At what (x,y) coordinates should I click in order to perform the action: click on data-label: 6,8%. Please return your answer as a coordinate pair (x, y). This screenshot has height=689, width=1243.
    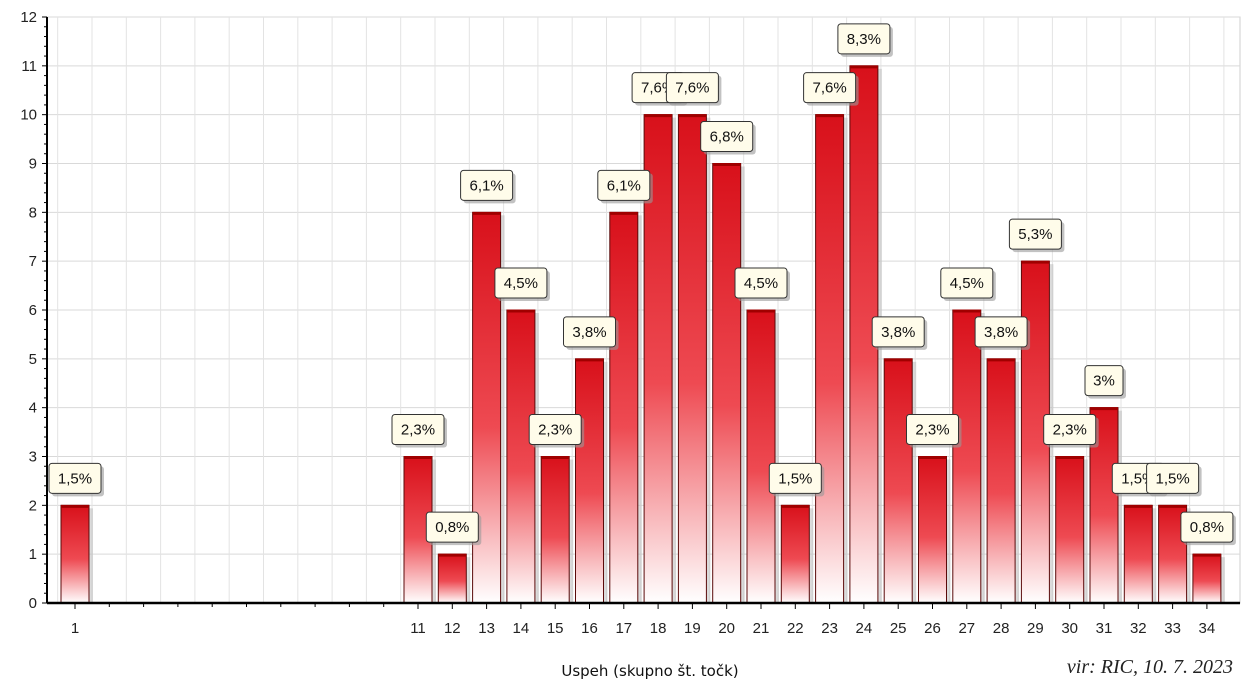
    Looking at the image, I should click on (727, 137).